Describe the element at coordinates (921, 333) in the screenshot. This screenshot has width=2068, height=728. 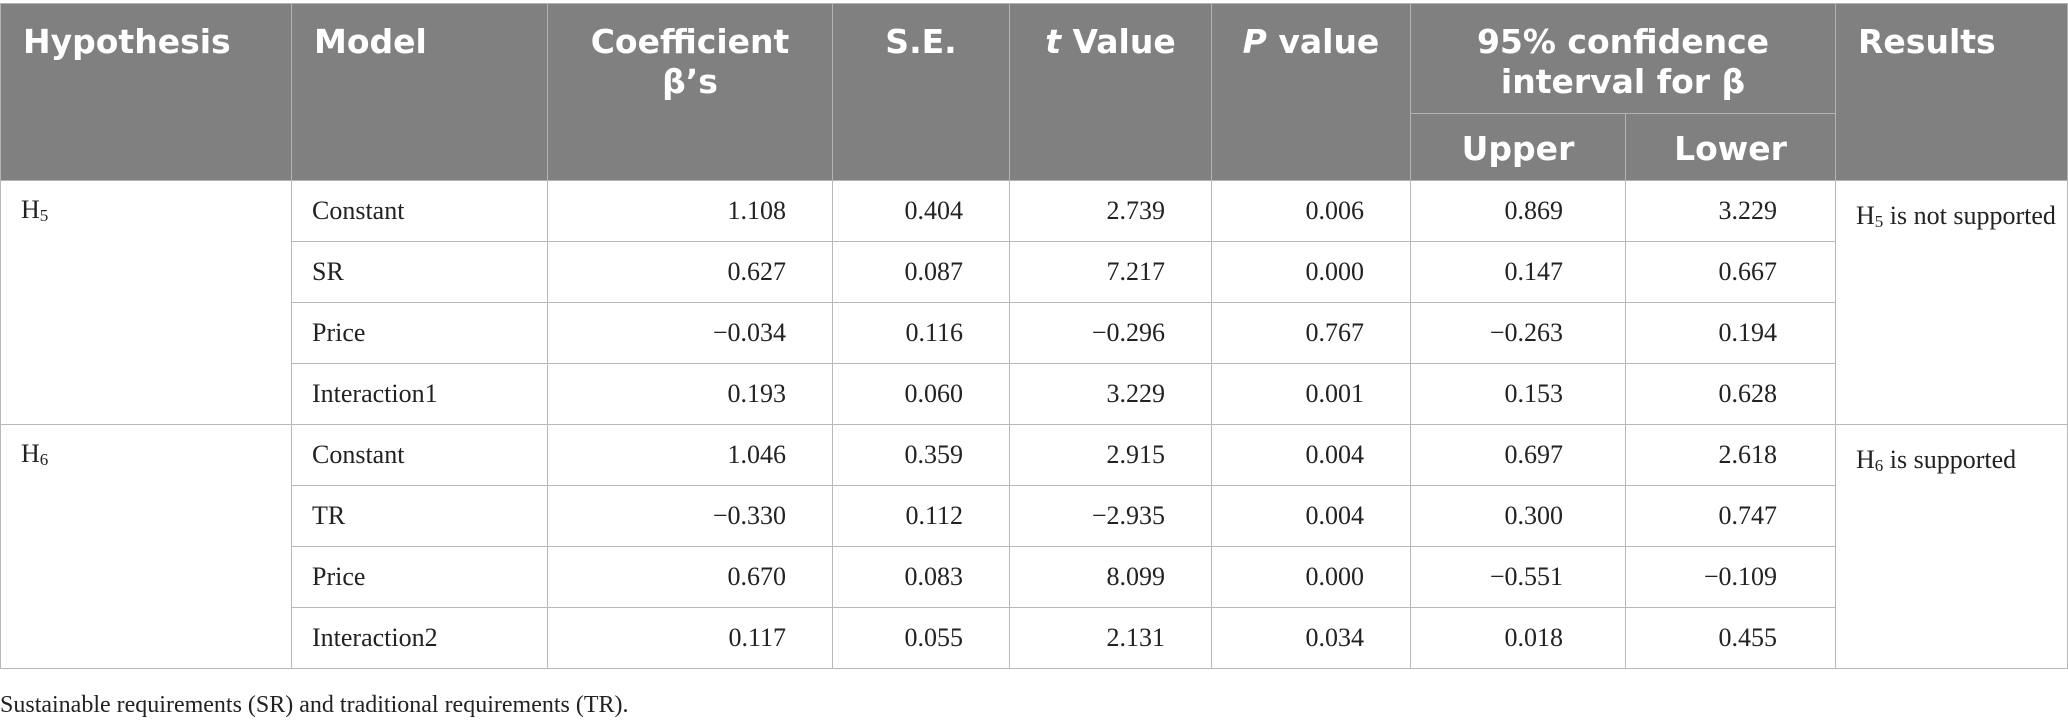
I see `se-cell: 0.116` at that location.